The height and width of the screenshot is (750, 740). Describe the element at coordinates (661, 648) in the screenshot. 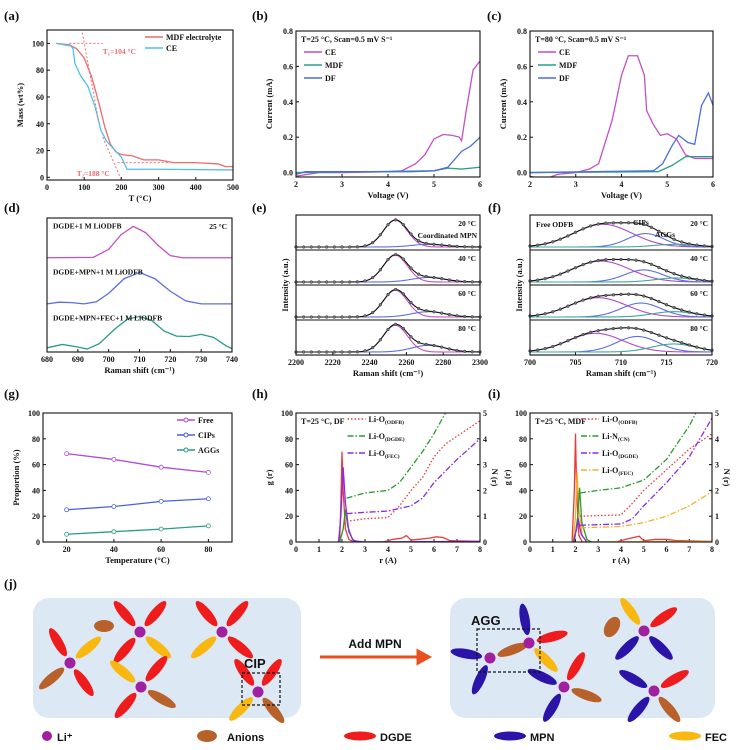

I see `mpn-molecule` at that location.